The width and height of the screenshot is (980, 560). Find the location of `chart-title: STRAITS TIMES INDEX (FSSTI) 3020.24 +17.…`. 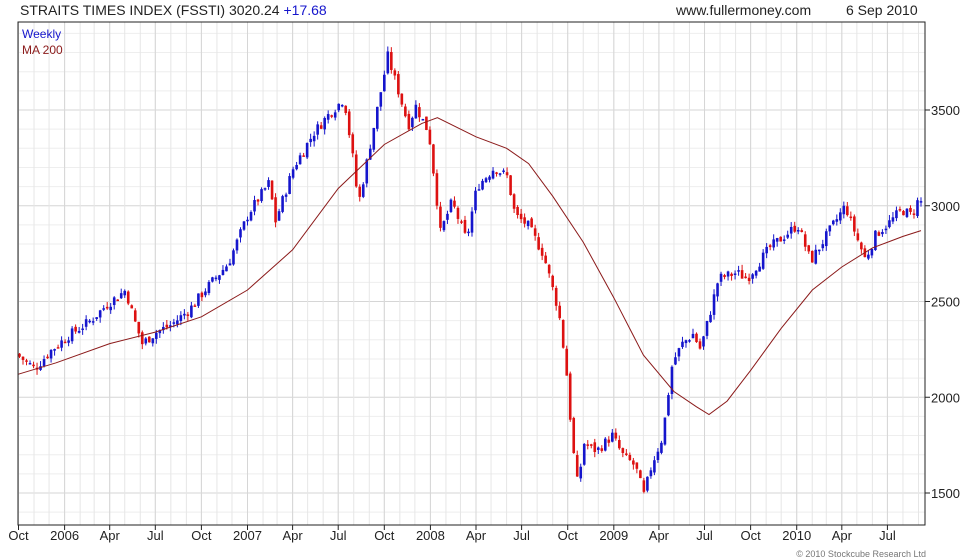

chart-title: STRAITS TIMES INDEX (FSSTI) 3020.24 +17.… is located at coordinates (173, 10).